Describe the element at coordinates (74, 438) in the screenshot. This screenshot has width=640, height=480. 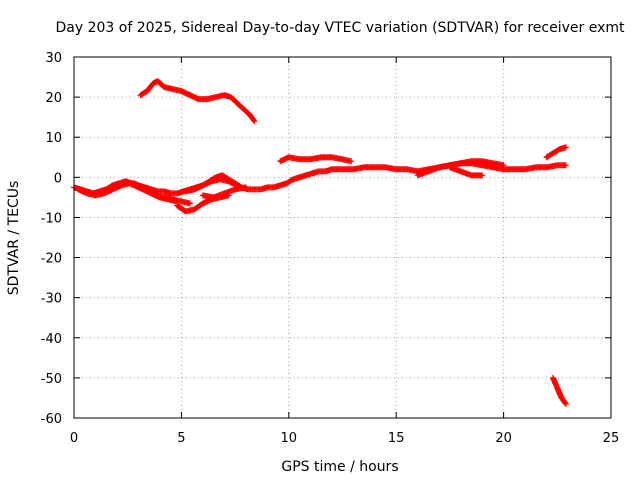
I see `x-tick-label: 0` at that location.